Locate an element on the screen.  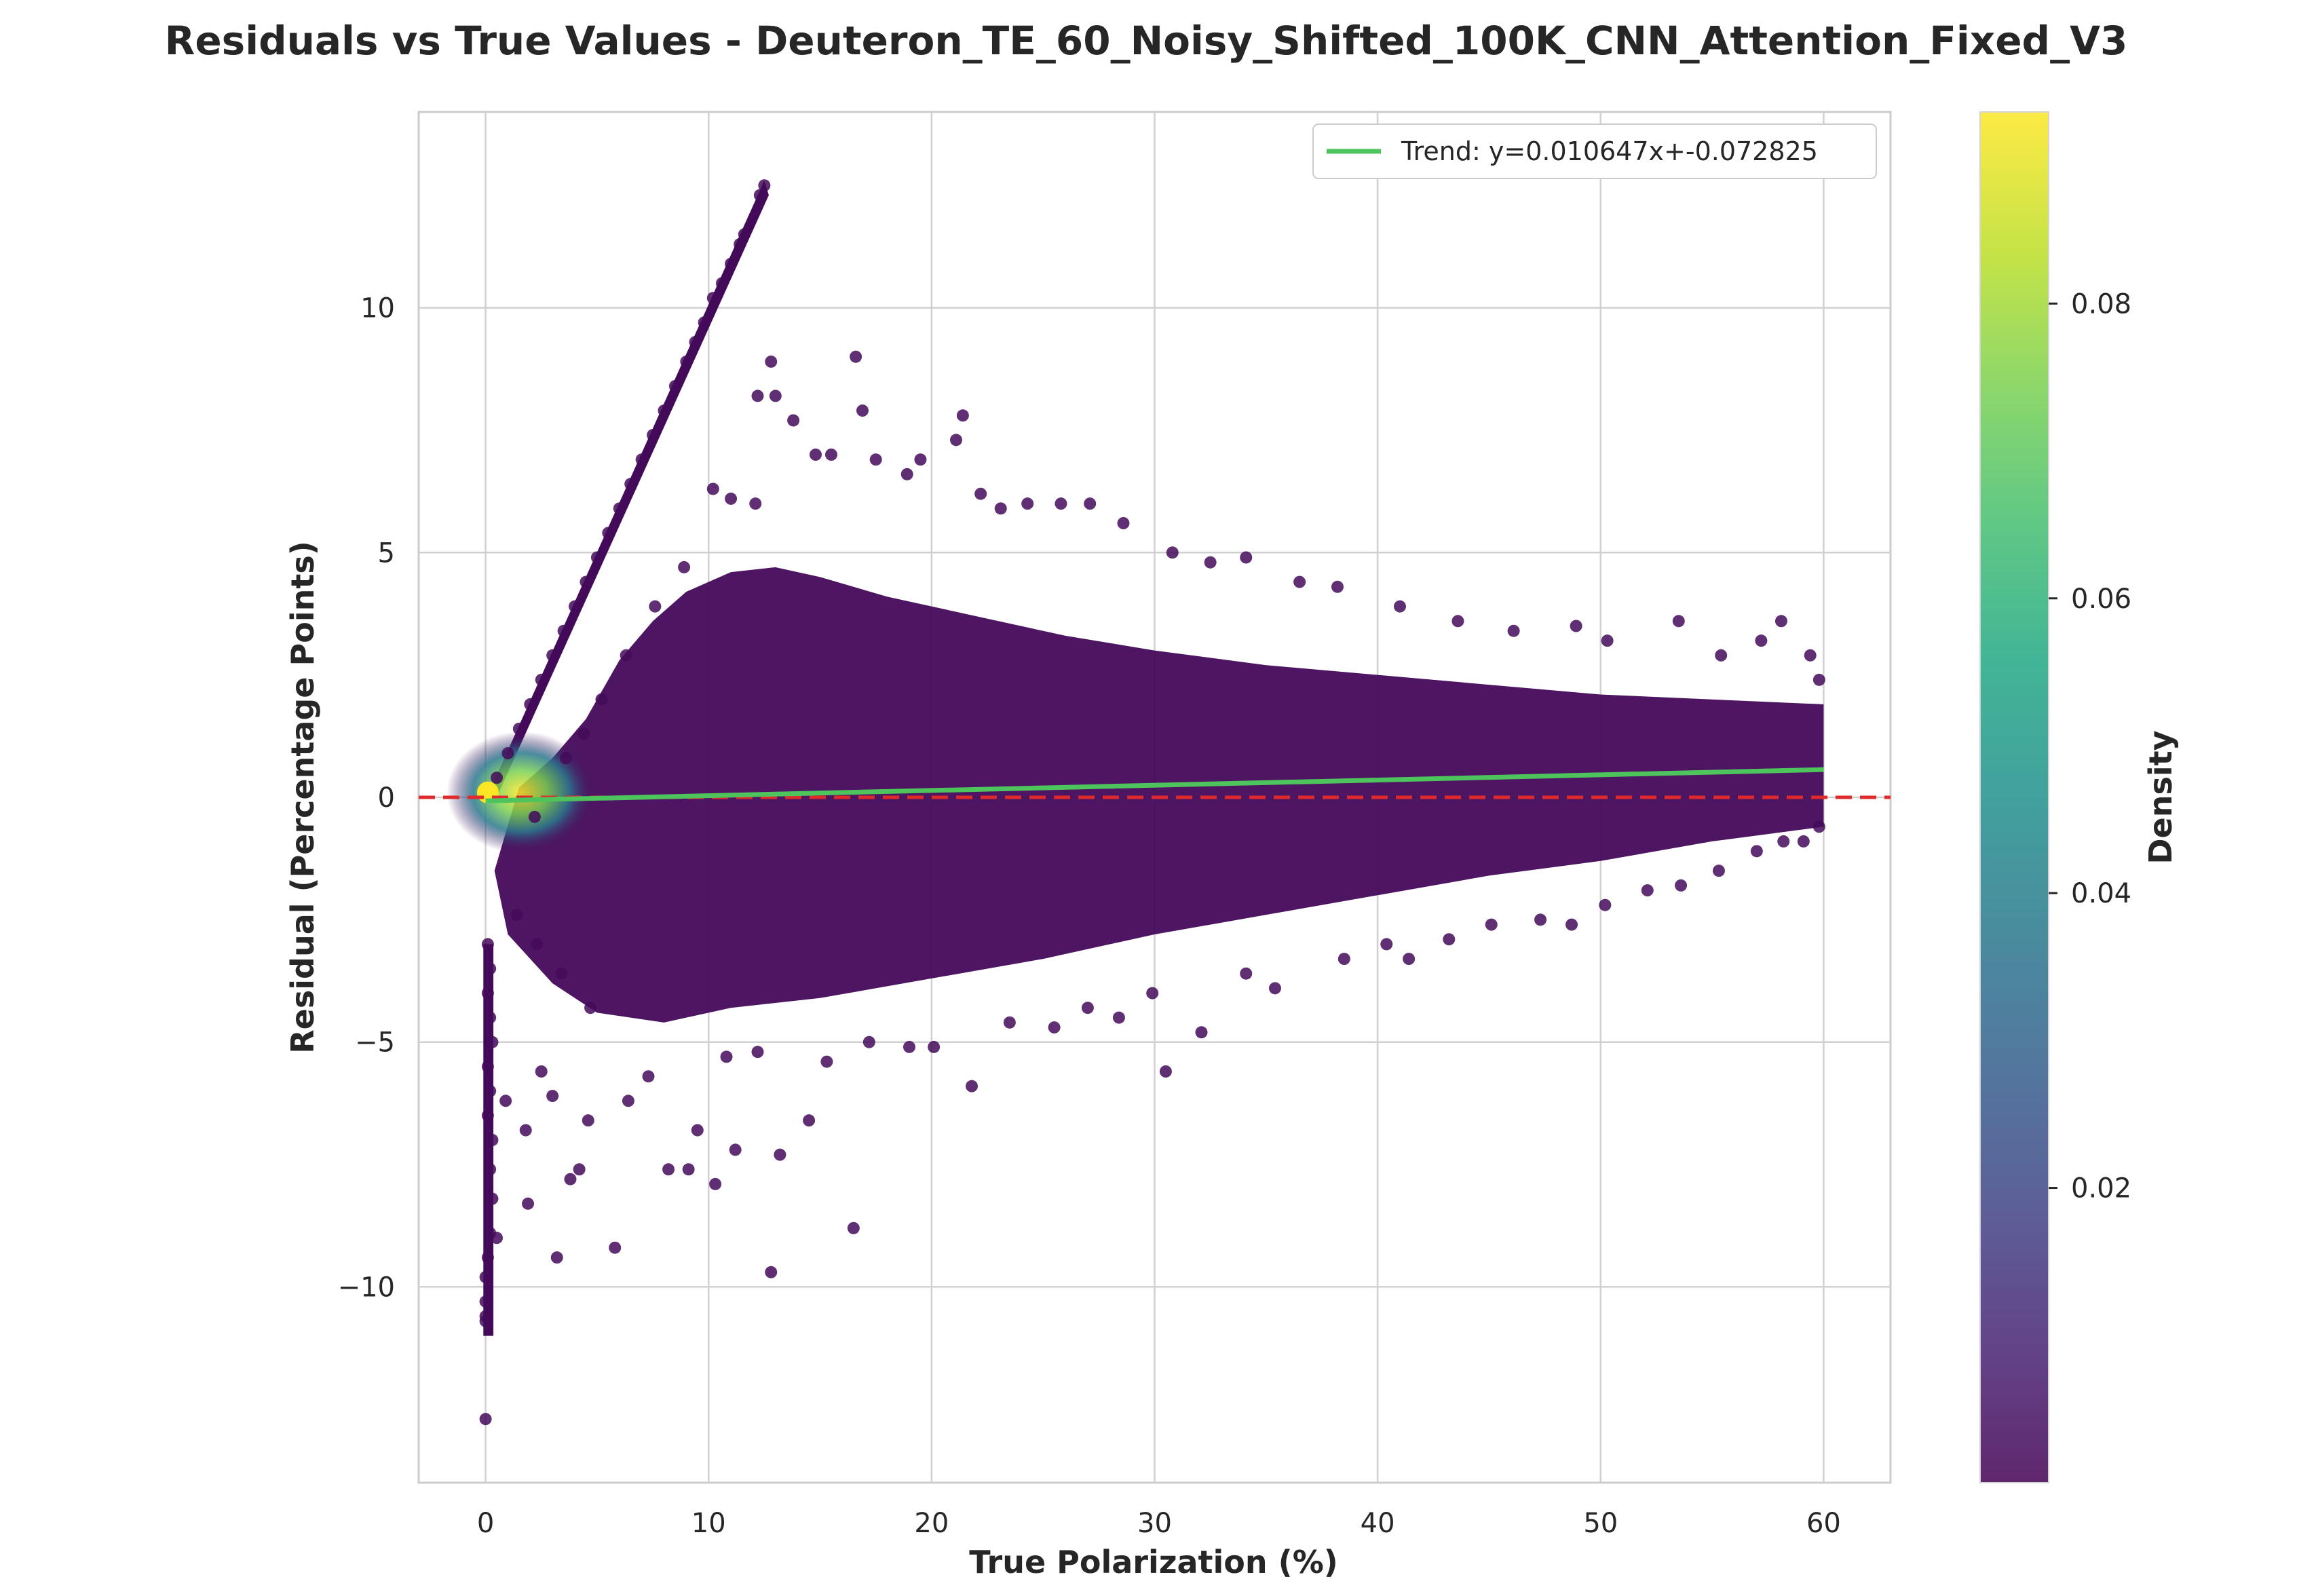
colorbar-label: Density is located at coordinates (2160, 797).